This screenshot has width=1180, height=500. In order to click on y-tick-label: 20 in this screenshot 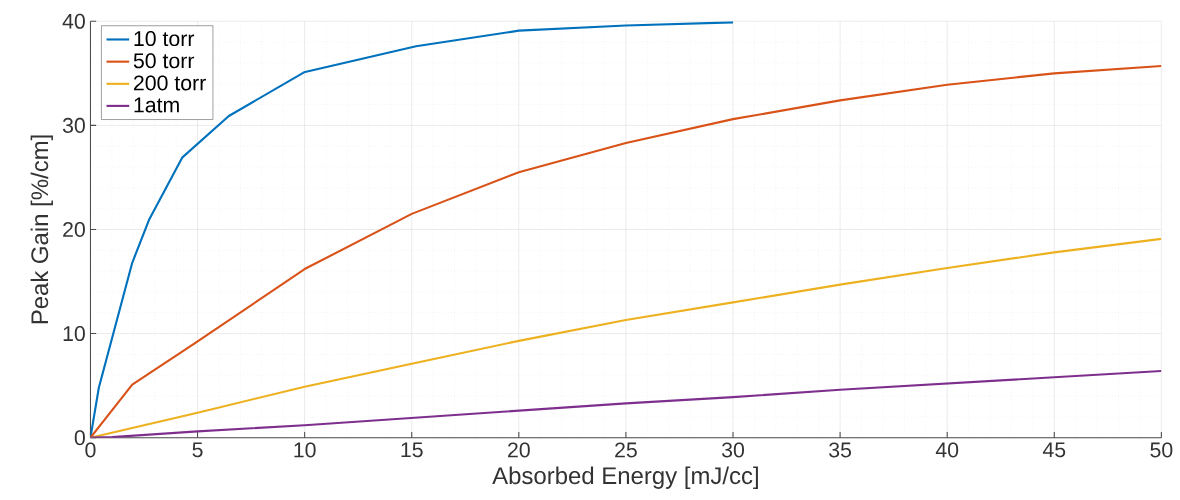, I will do `click(74, 229)`.